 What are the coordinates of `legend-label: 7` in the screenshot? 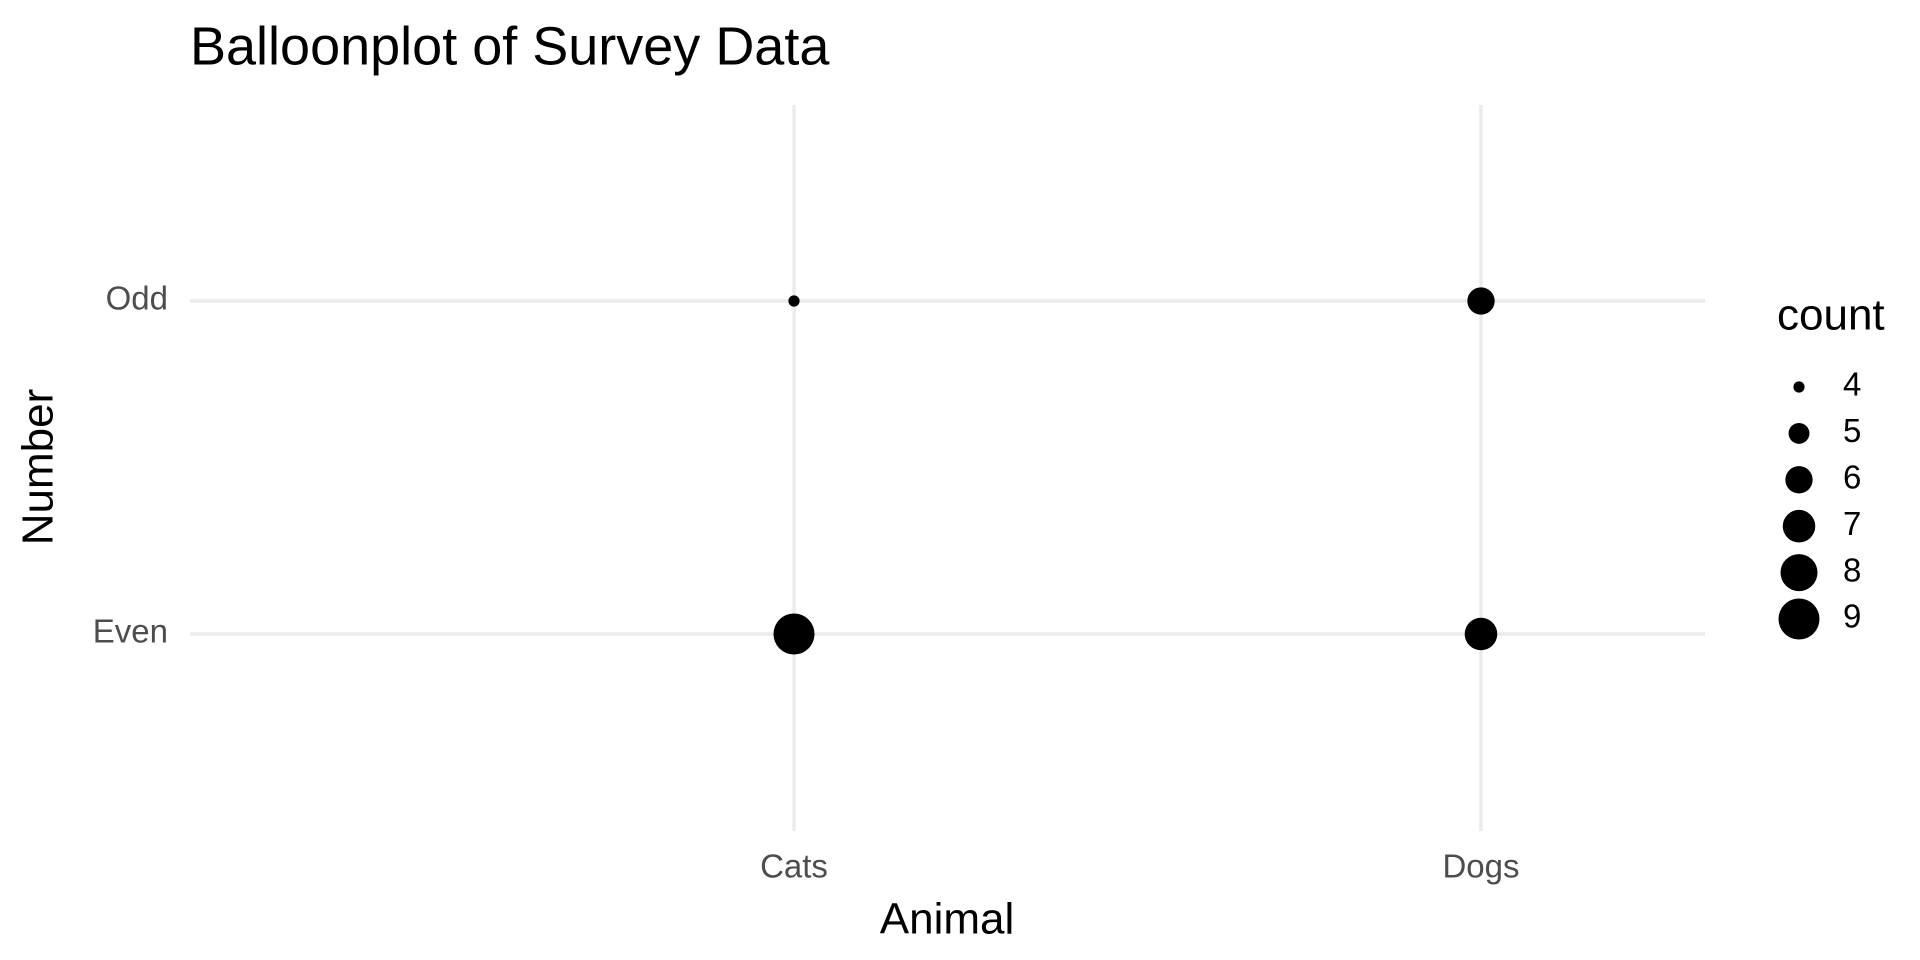 It's located at (1852, 523).